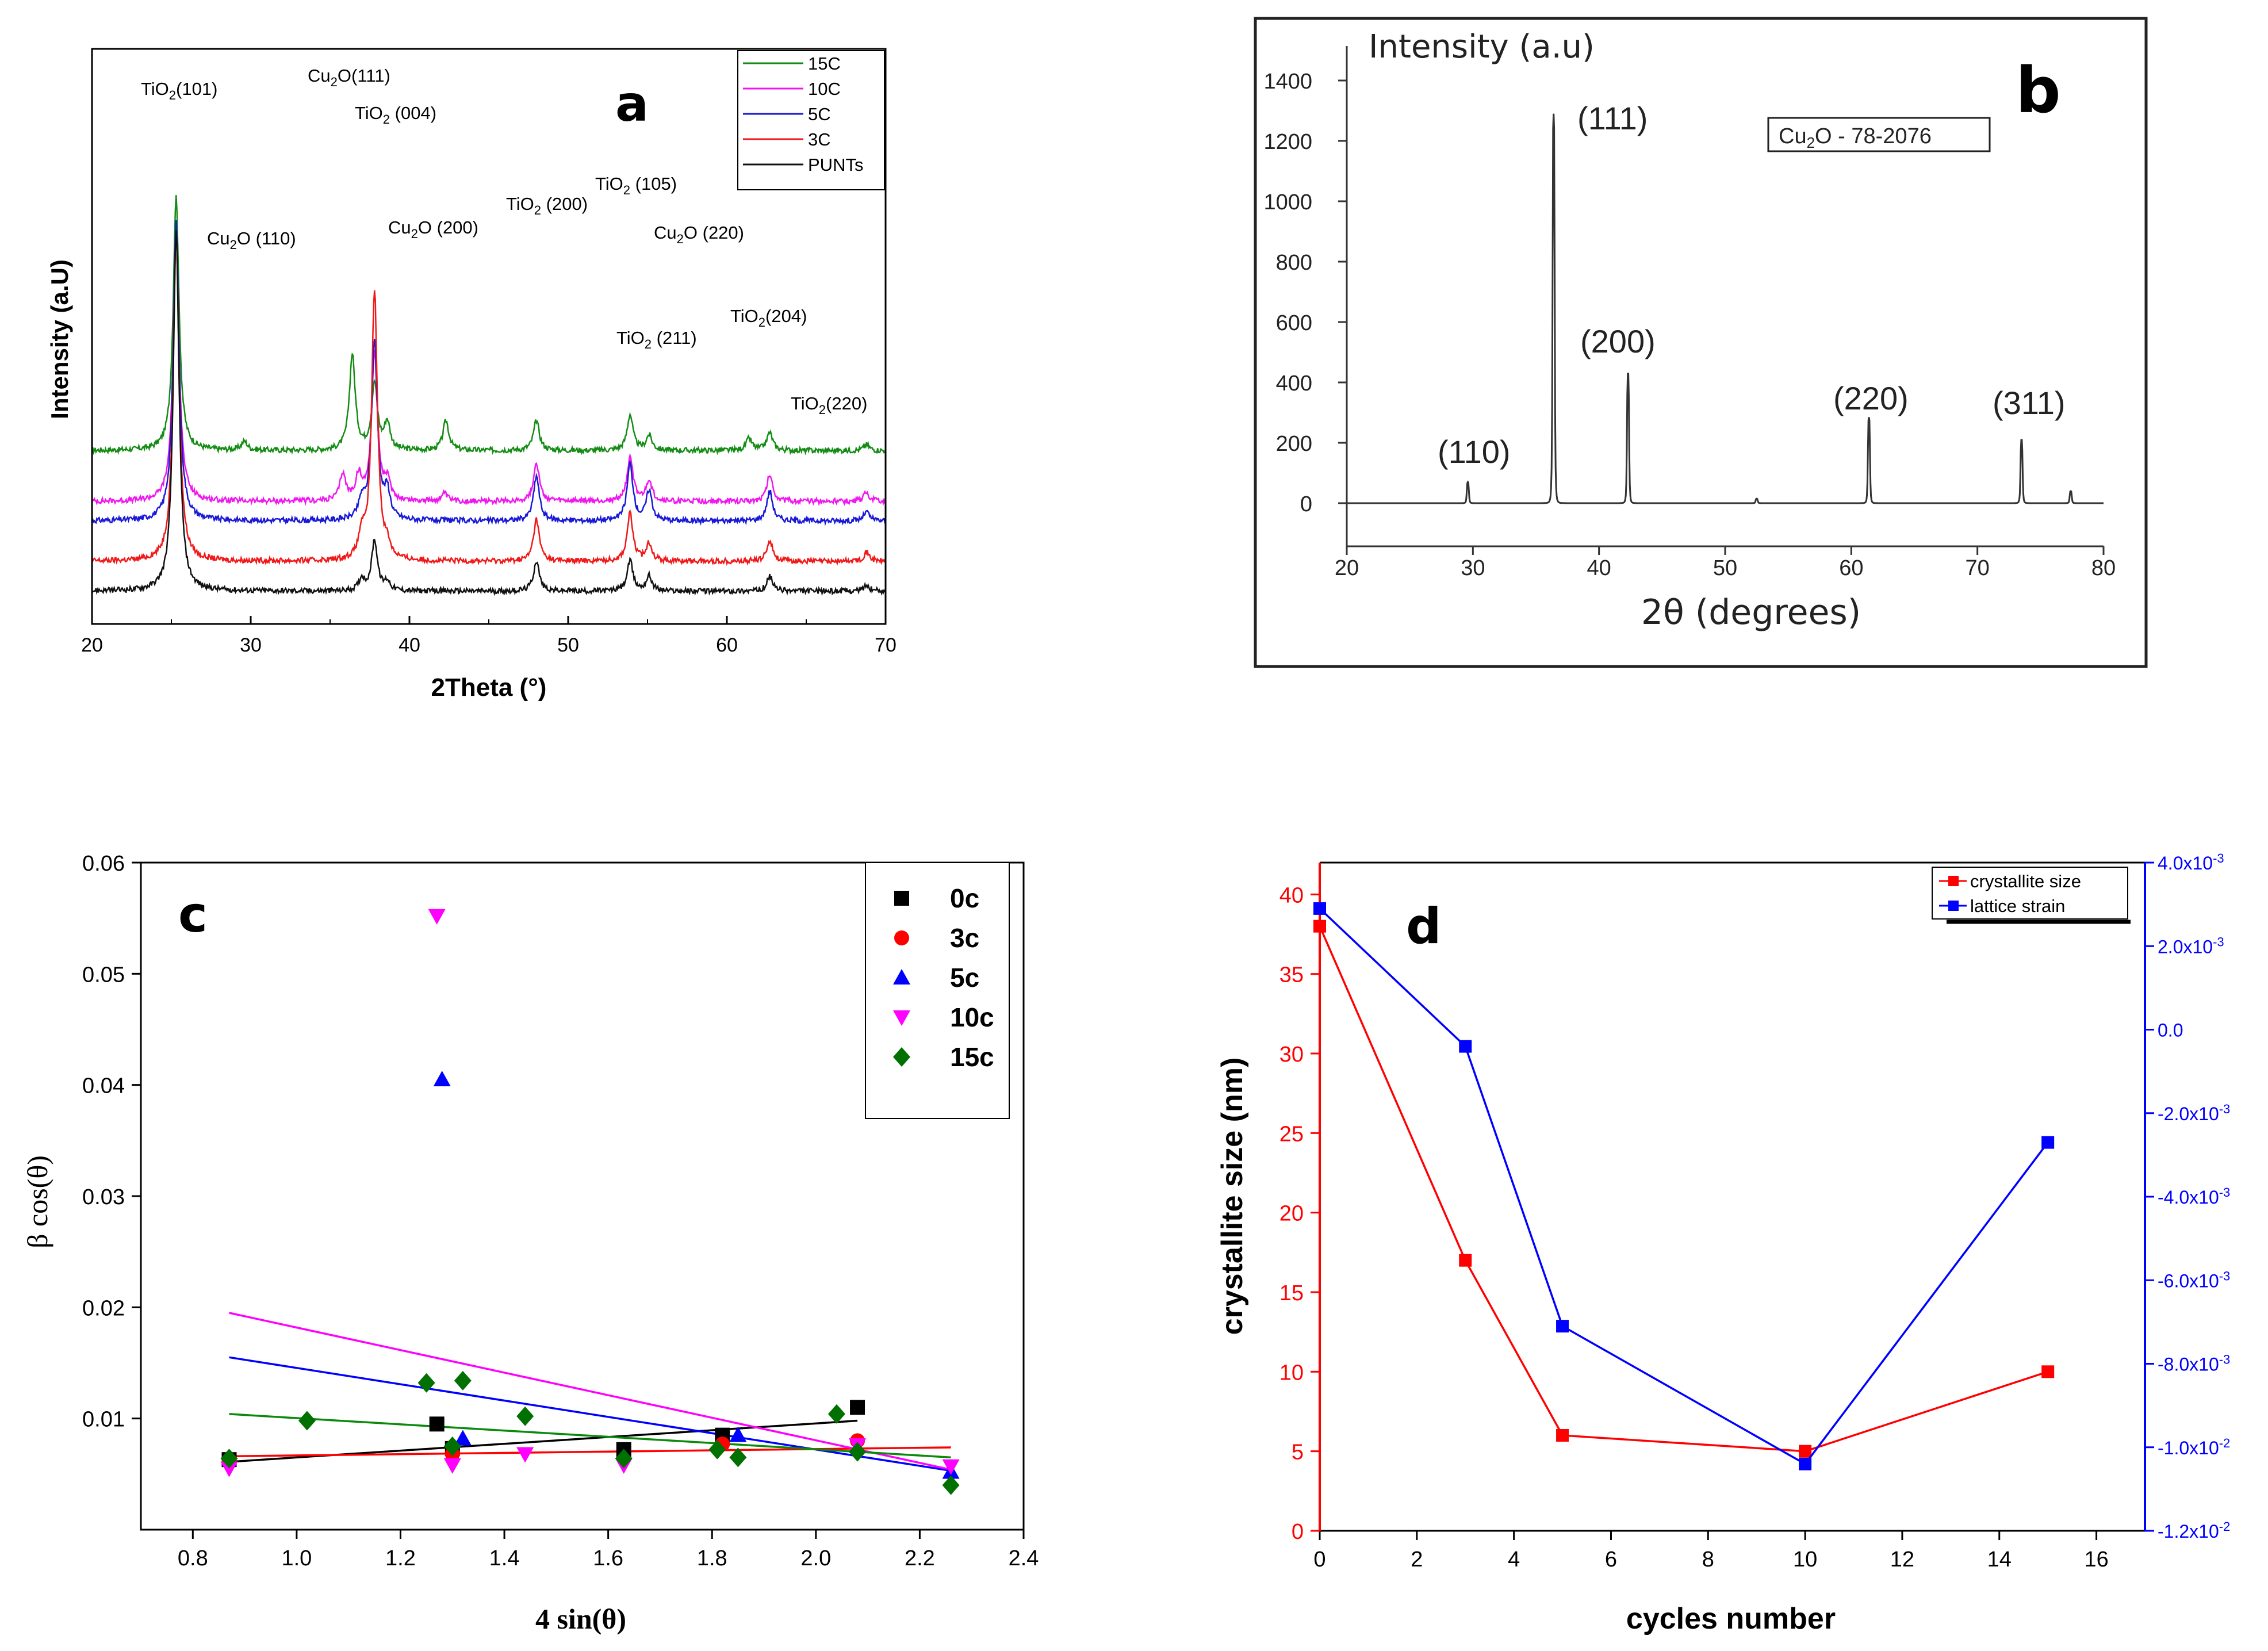 The image size is (2268, 1651). What do you see at coordinates (251, 645) in the screenshot?
I see `a-xtick-label: 30` at bounding box center [251, 645].